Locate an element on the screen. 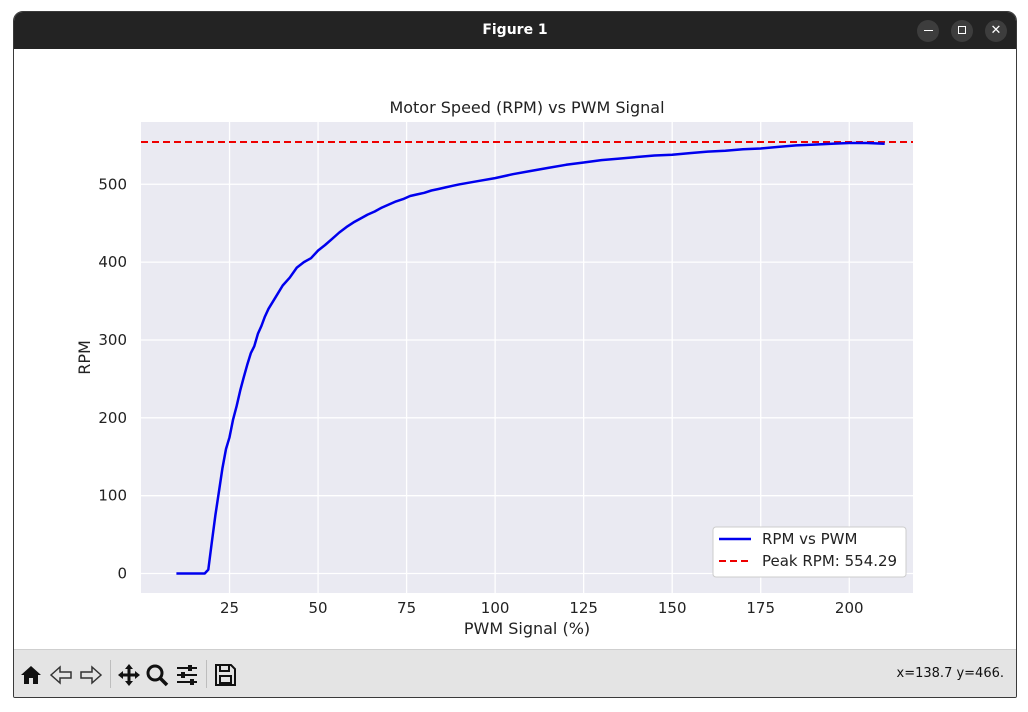 This screenshot has width=1028, height=712. save-floppy-icon is located at coordinates (225, 675).